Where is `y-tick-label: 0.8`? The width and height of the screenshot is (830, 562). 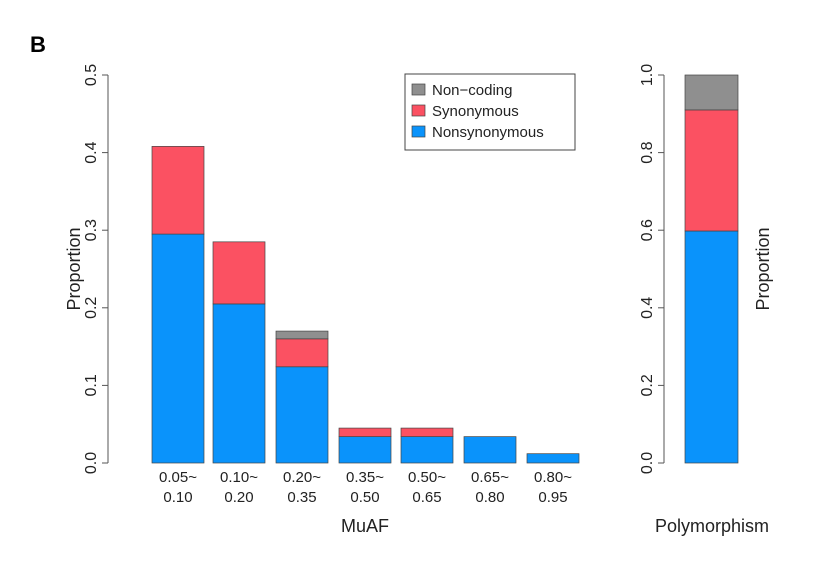 y-tick-label: 0.8 is located at coordinates (647, 152).